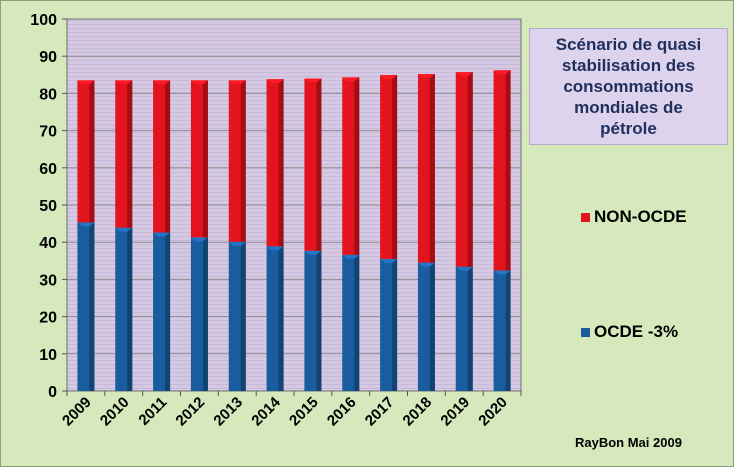  Describe the element at coordinates (389, 324) in the screenshot. I see `bar-ocde-2017` at that location.